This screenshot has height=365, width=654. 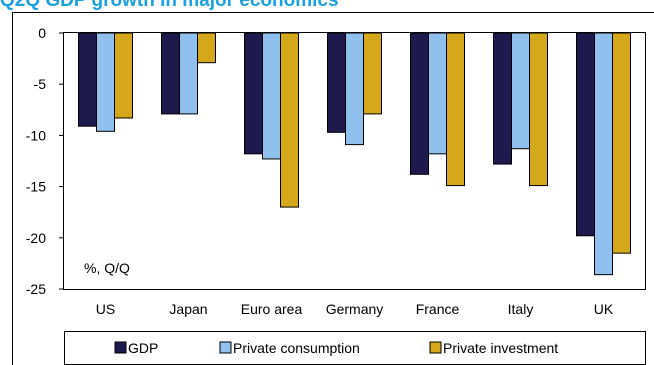 I want to click on x-tick-label: Euro area, so click(x=272, y=309).